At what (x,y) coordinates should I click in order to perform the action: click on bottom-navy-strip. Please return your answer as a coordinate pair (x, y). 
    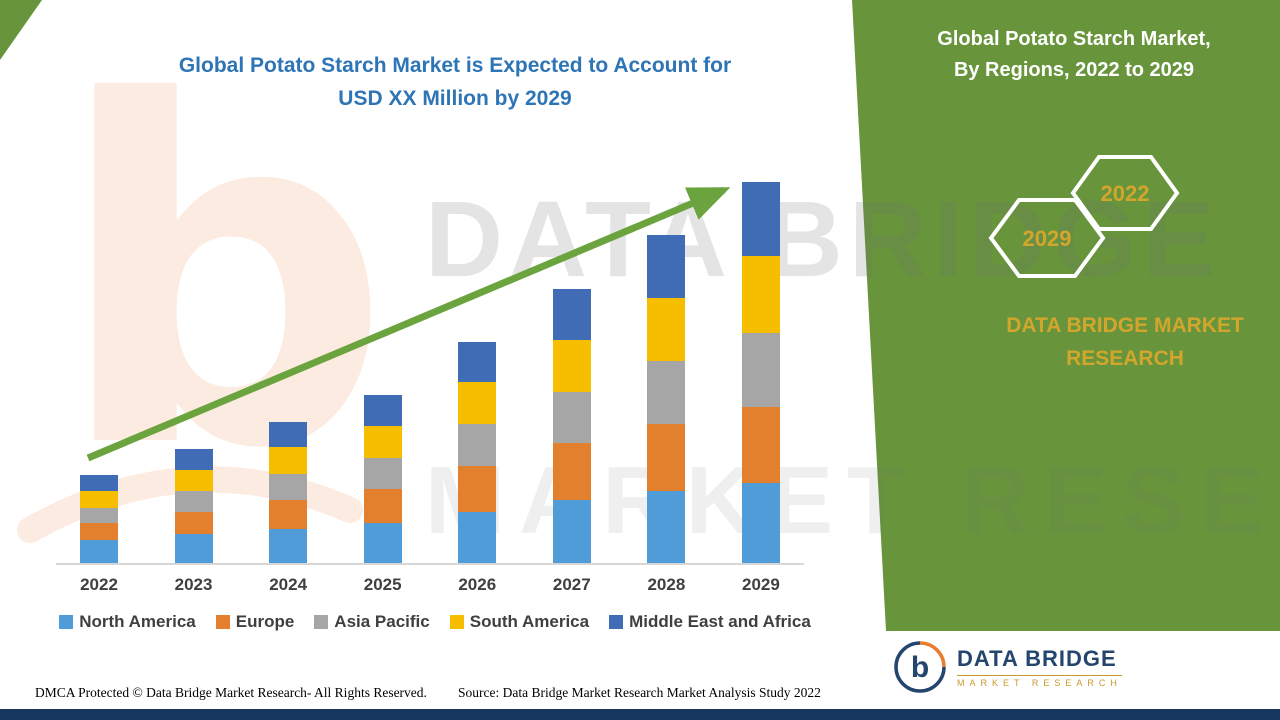
    Looking at the image, I should click on (640, 714).